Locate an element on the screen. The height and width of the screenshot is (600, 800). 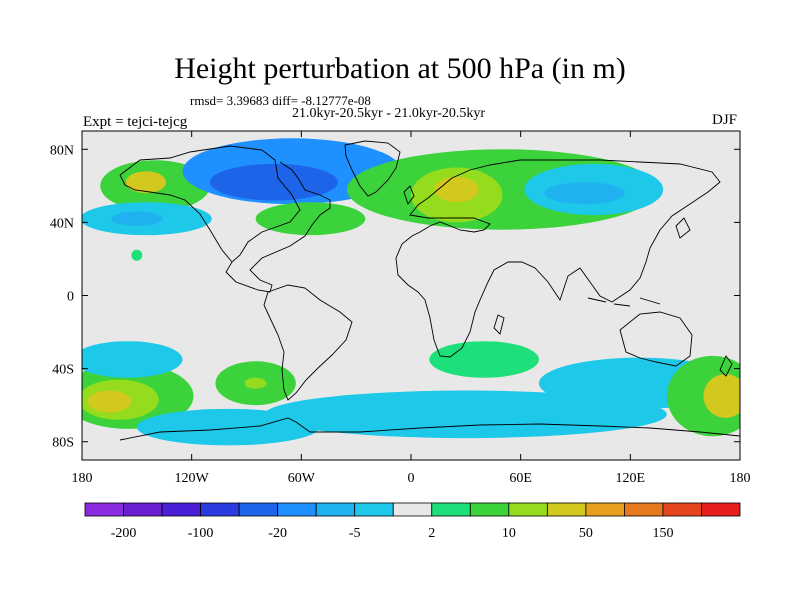
stats-subtitle: rmsd= 3.39683 diff= -8.12777e-08 is located at coordinates (280, 100).